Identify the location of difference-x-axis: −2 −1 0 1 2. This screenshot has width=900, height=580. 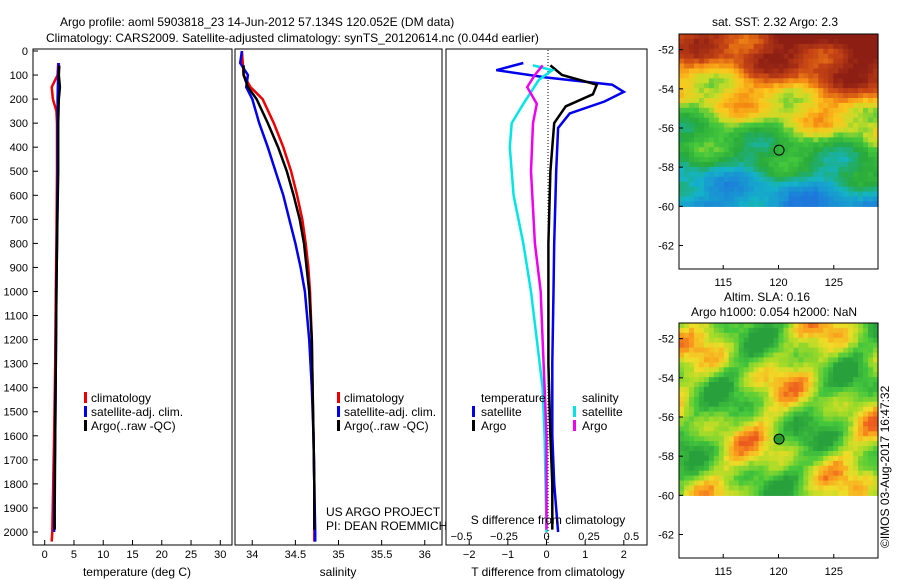
(545, 550).